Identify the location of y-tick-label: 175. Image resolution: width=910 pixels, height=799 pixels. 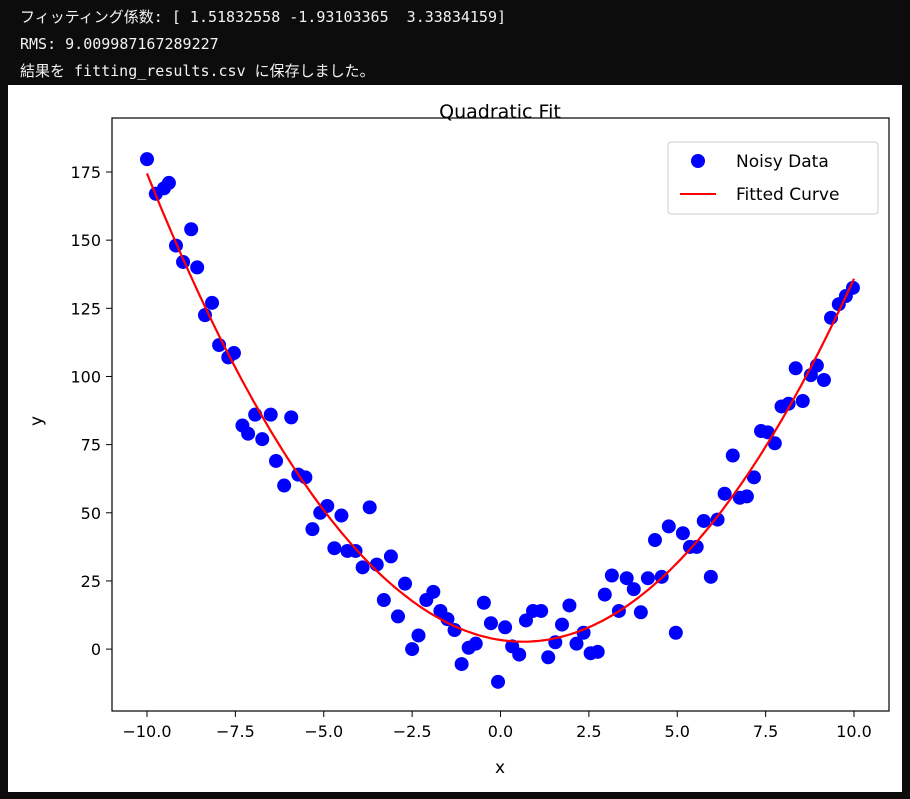
(85, 172).